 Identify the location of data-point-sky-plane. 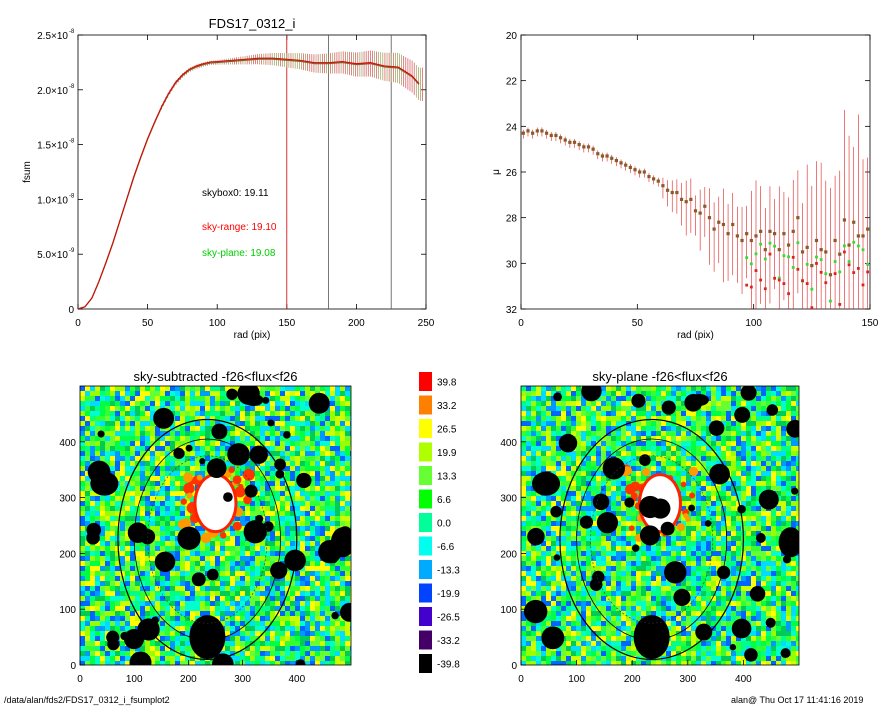
(751, 264).